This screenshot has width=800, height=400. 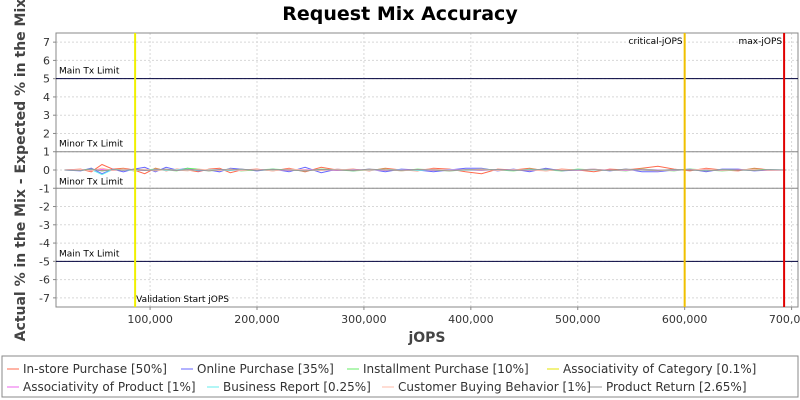 What do you see at coordinates (44, 298) in the screenshot?
I see `y-tick-label: -7` at bounding box center [44, 298].